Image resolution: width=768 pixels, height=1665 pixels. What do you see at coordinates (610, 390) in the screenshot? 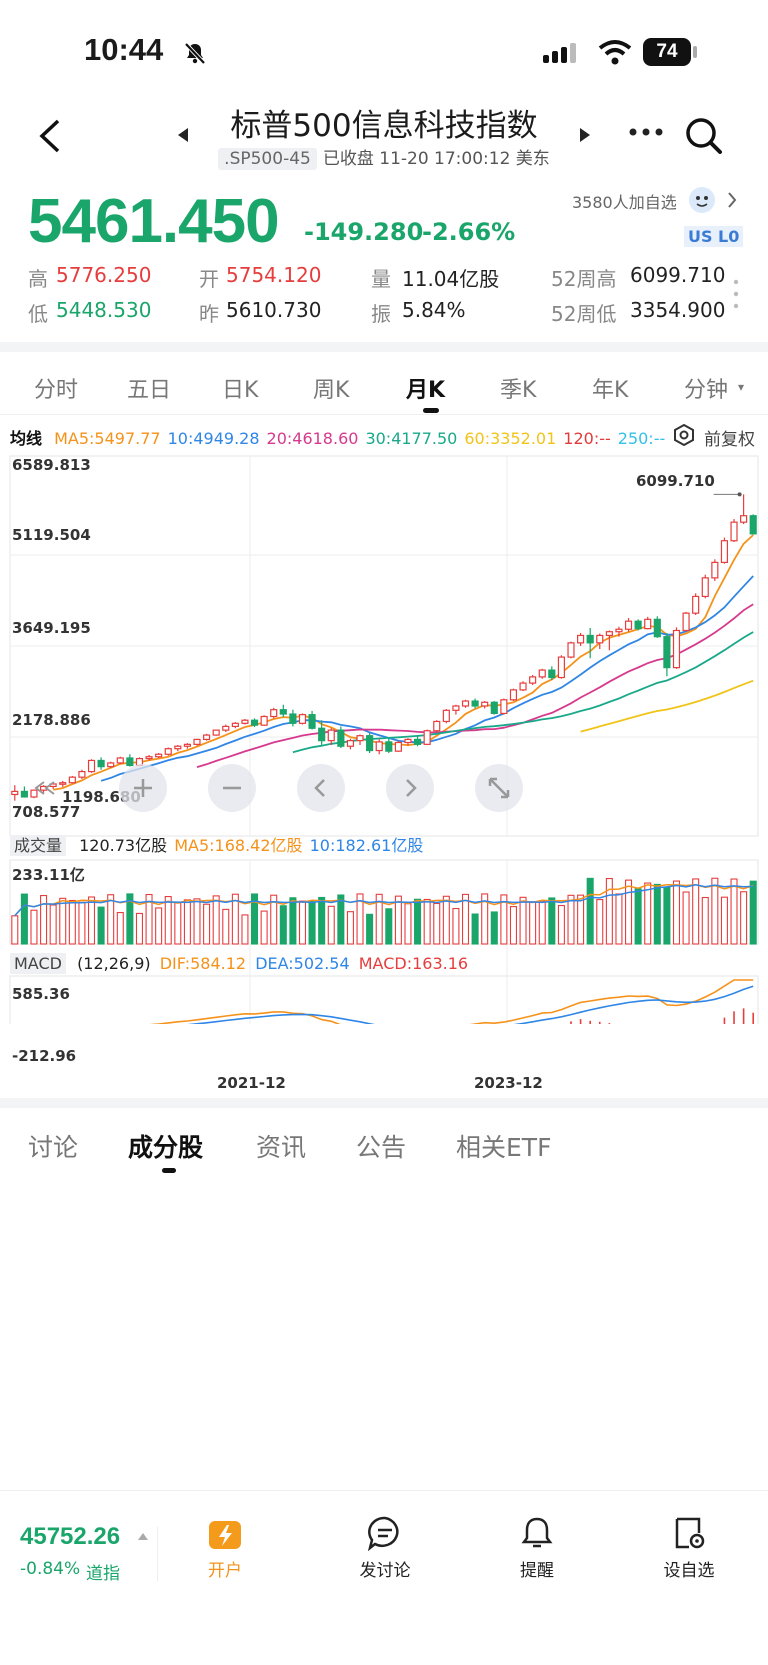
I see `tab-6: 年K` at bounding box center [610, 390].